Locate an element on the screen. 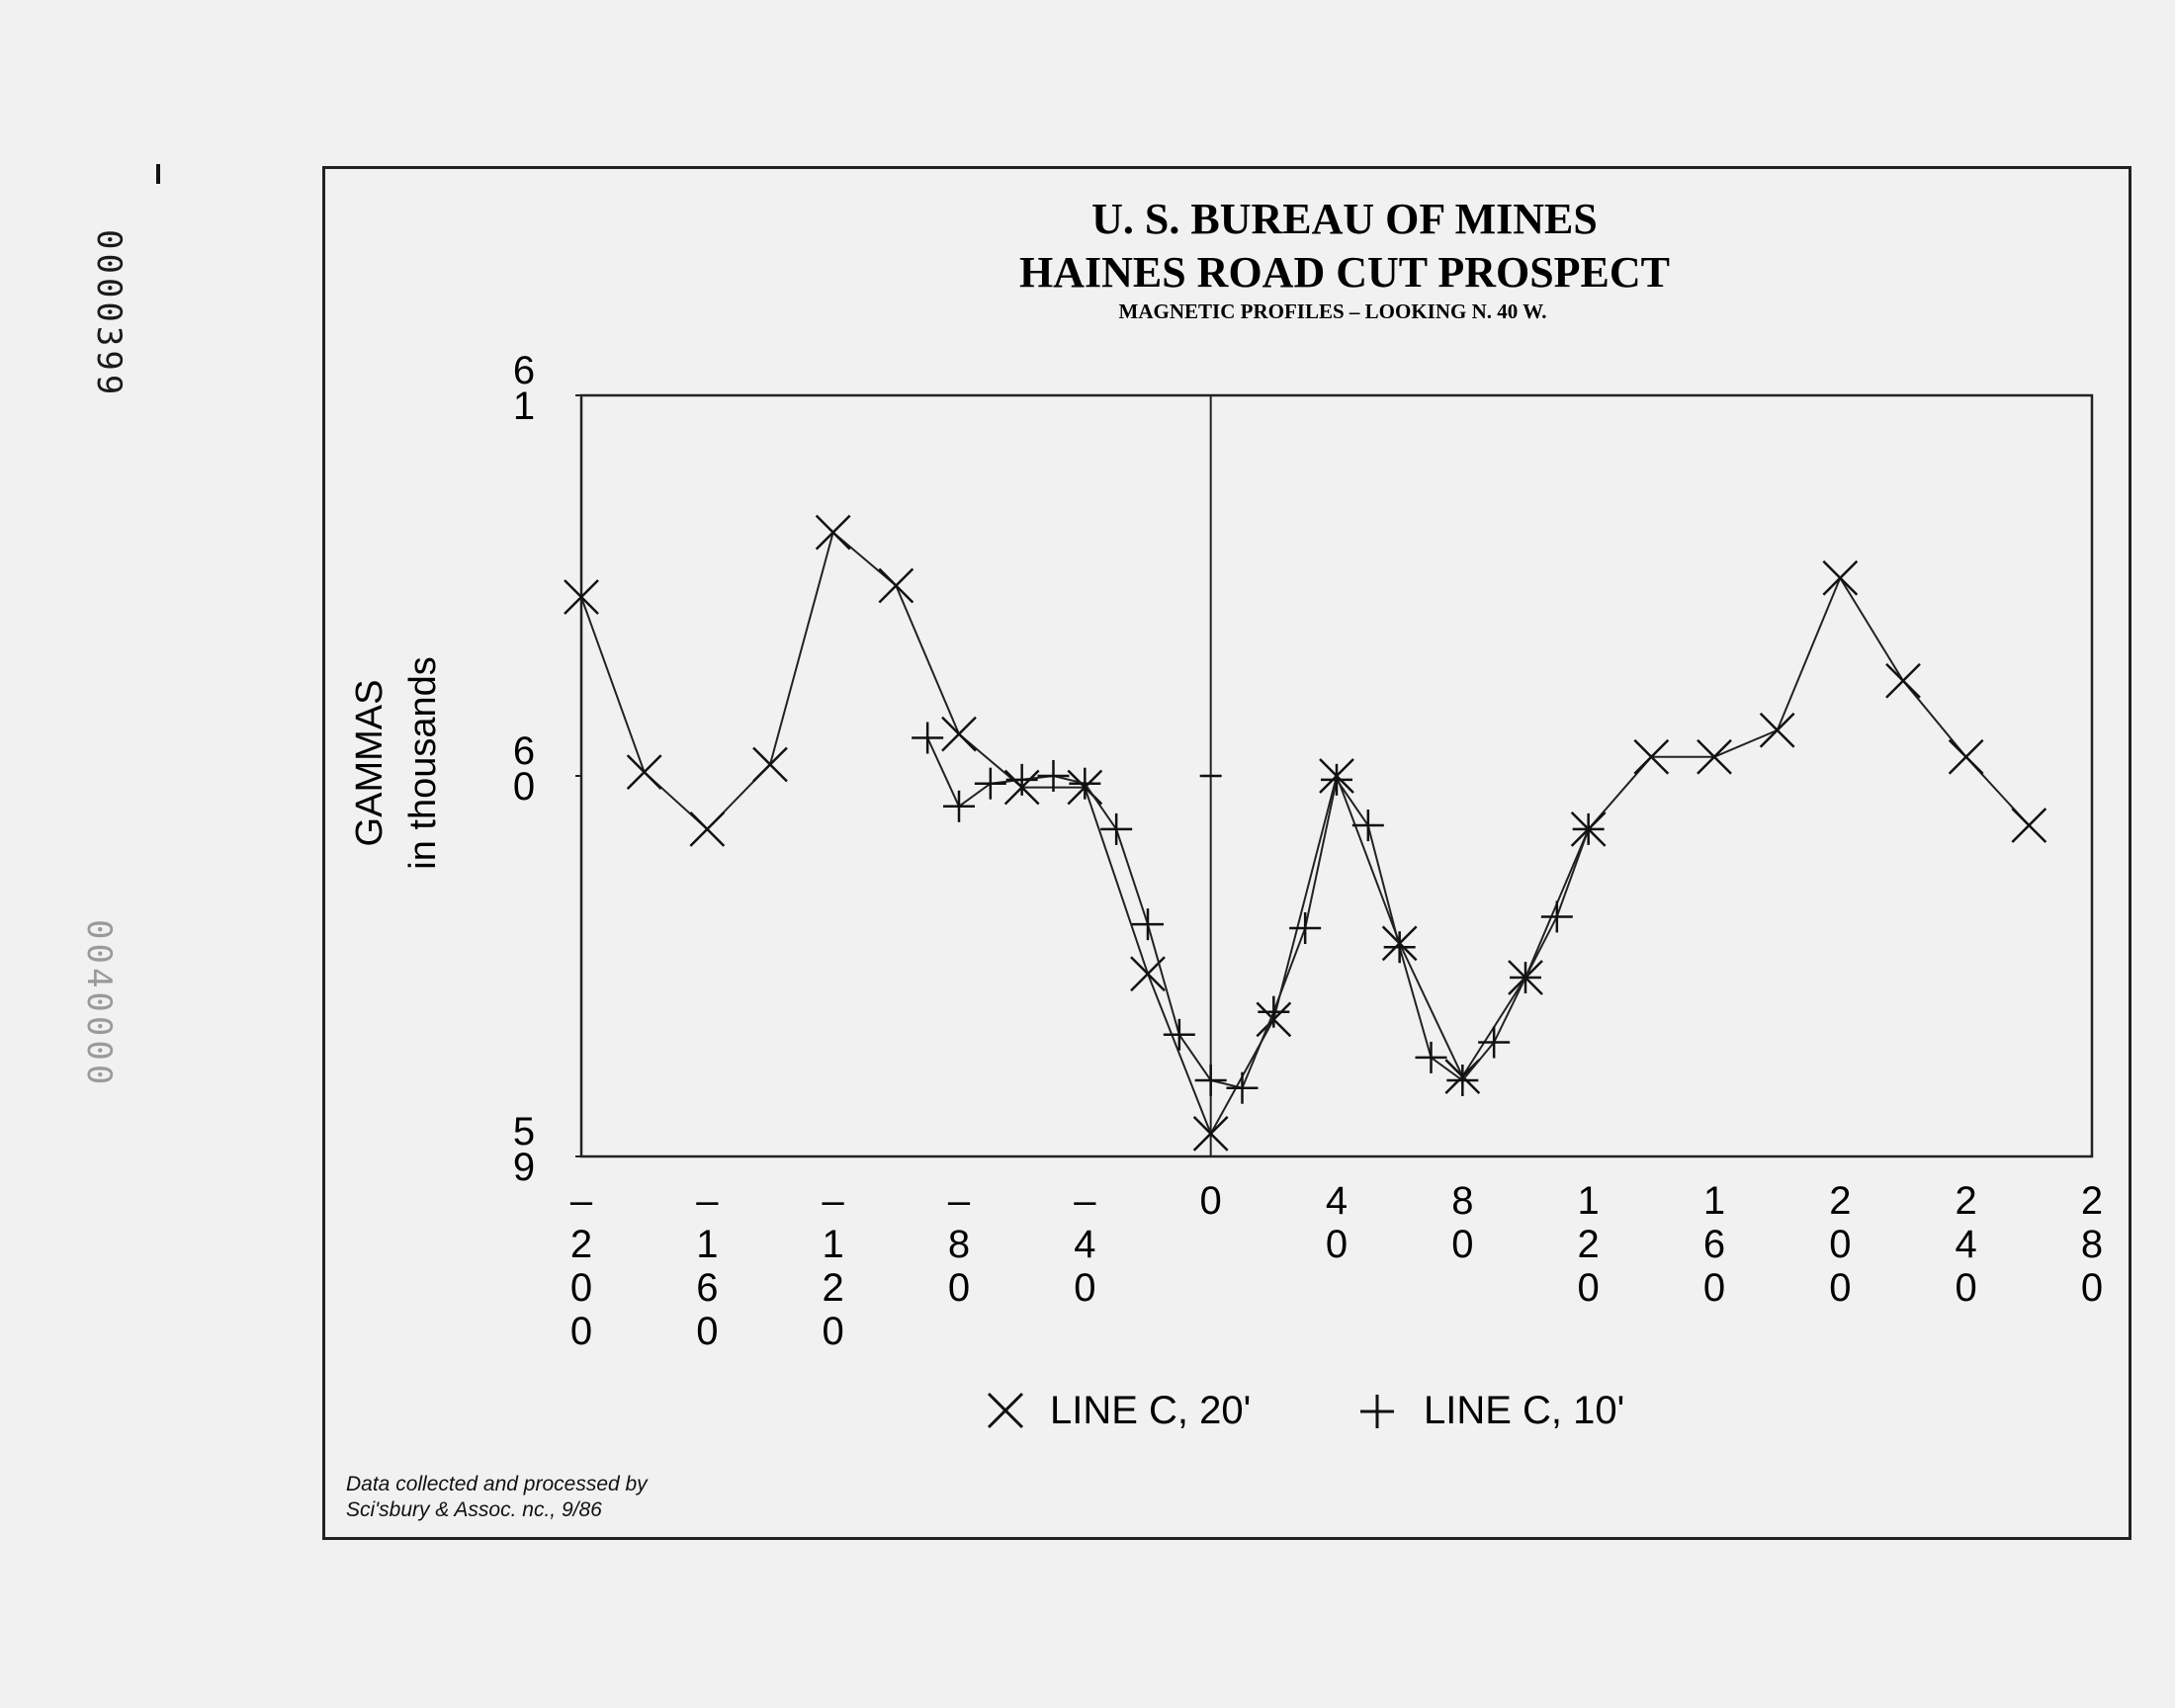 Image resolution: width=2175 pixels, height=1708 pixels. y-tick-label-59-0: 5 is located at coordinates (524, 1131).